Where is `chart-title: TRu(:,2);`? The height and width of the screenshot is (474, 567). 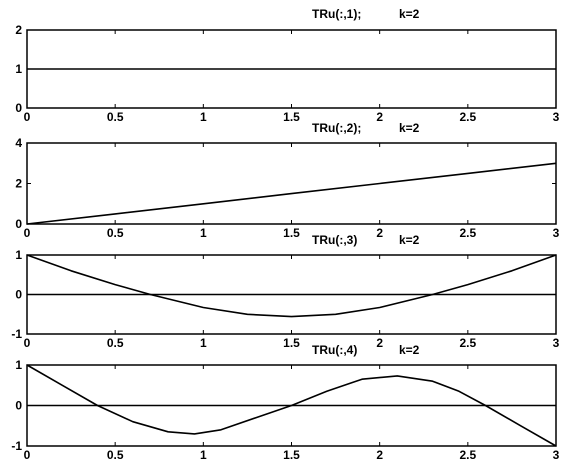
chart-title: TRu(:,2); is located at coordinates (336, 128).